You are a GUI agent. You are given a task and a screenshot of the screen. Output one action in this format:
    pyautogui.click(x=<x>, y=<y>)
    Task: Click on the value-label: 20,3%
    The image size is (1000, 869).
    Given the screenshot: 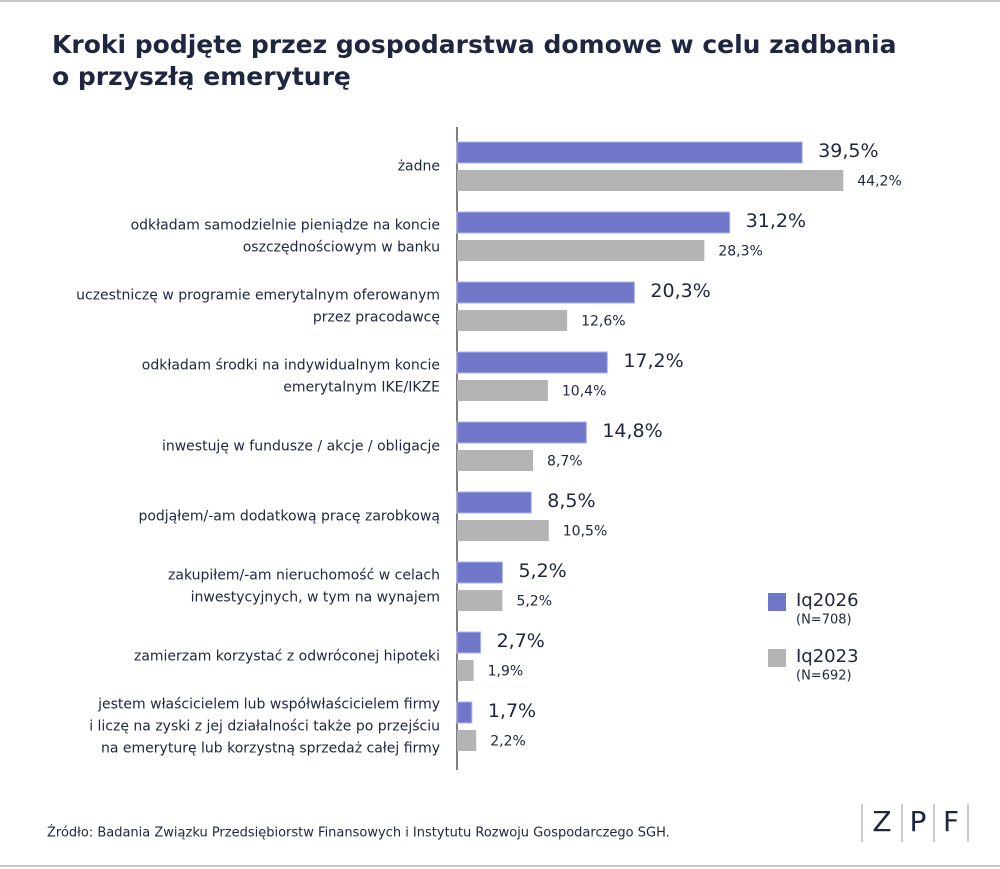 What is the action you would take?
    pyautogui.click(x=680, y=291)
    